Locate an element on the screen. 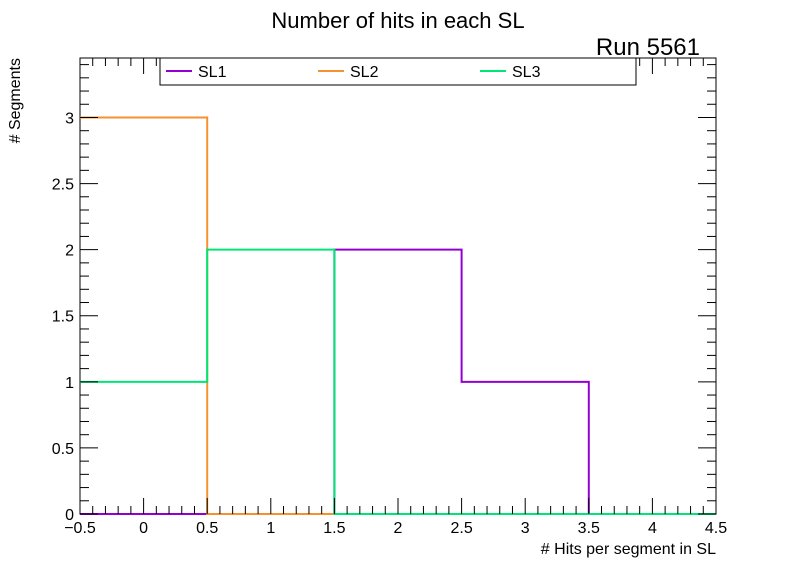  legend-label-sl2: SL2 is located at coordinates (364, 72).